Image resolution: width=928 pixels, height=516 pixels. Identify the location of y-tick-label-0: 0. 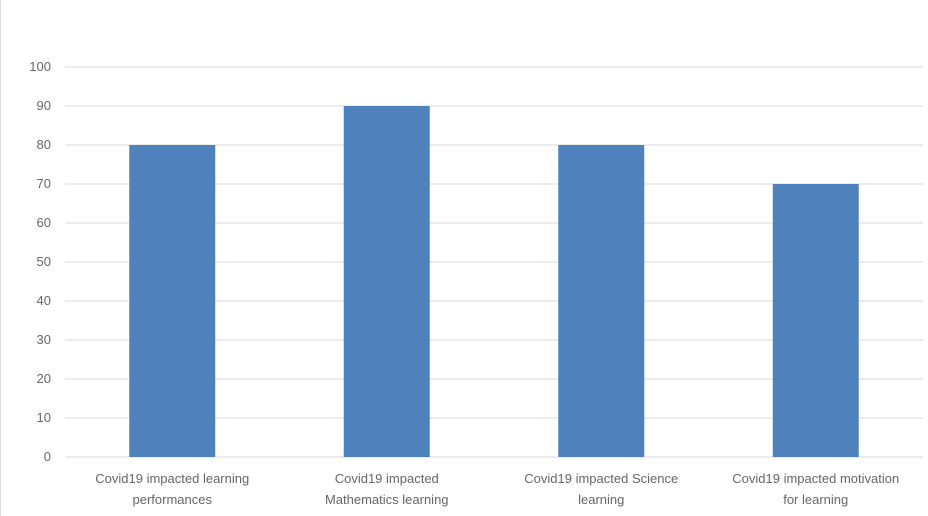
(47, 456).